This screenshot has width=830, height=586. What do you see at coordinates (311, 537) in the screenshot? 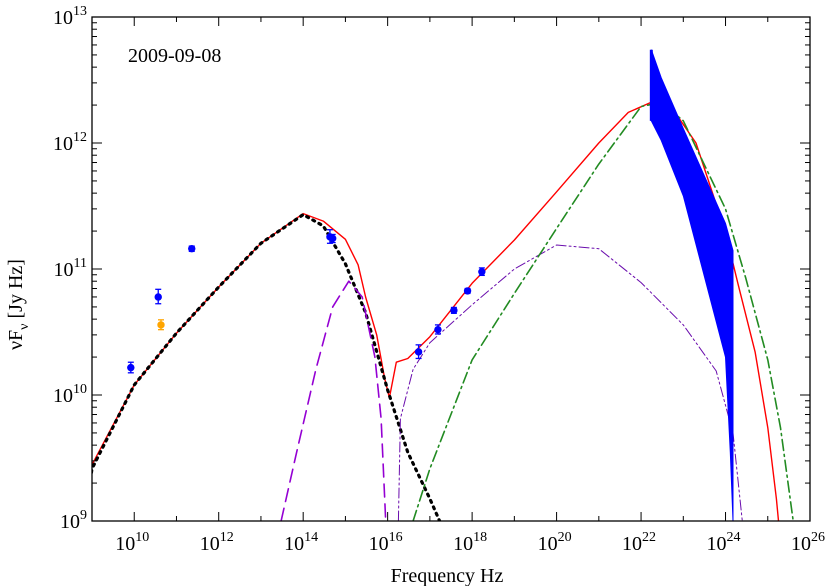
I see `x-tick-exp: 14` at bounding box center [311, 537].